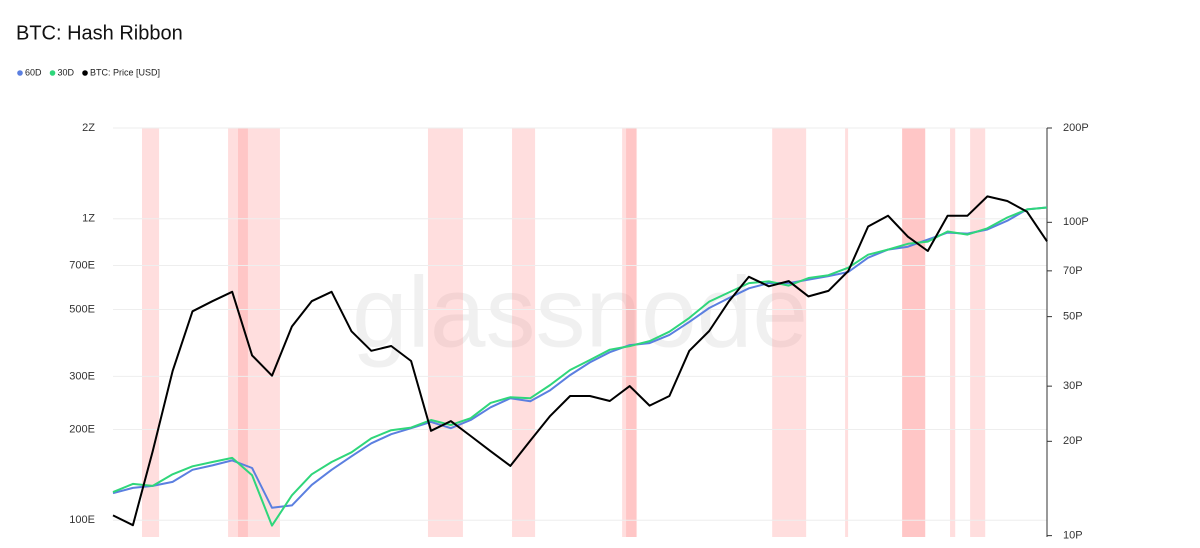 The width and height of the screenshot is (1200, 548). I want to click on y2-tick-label: 20P, so click(1073, 441).